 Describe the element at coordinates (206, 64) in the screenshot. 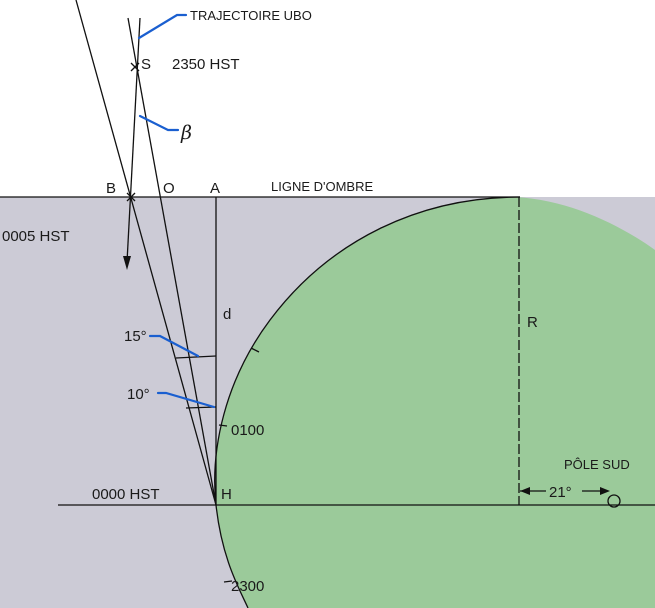

I see `s-time-label: 2350 HST` at that location.